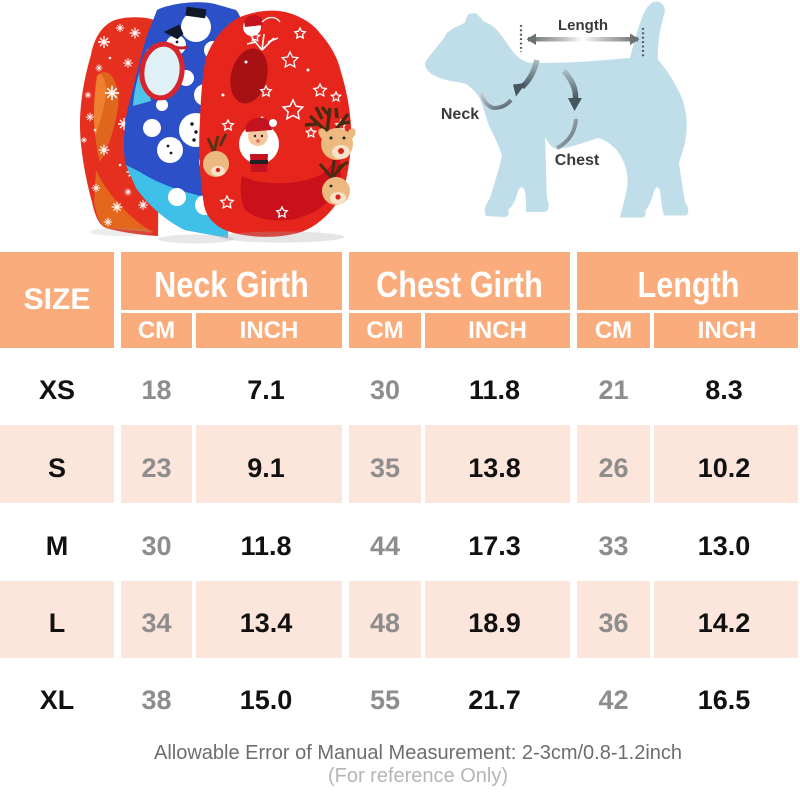 This screenshot has width=800, height=800. What do you see at coordinates (460, 114) in the screenshot?
I see `svg-text: Neck` at bounding box center [460, 114].